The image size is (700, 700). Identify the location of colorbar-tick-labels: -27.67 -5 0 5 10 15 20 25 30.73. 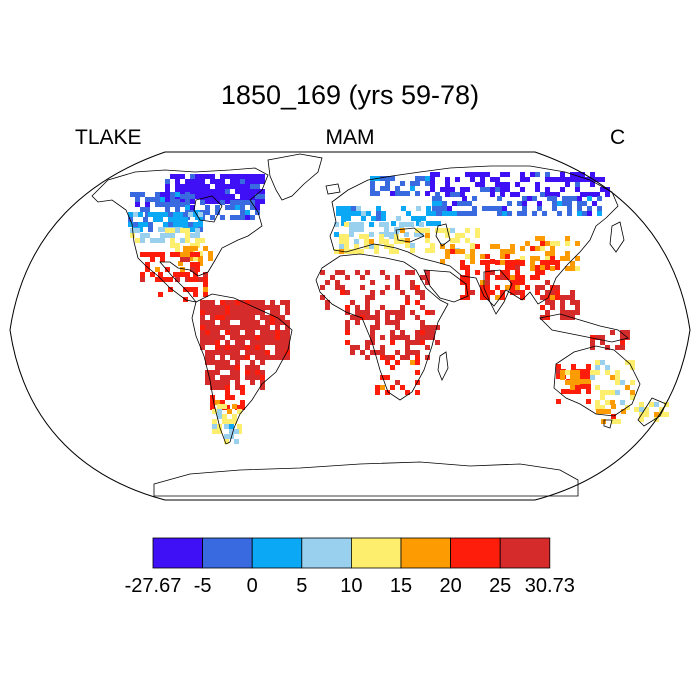
(350, 586).